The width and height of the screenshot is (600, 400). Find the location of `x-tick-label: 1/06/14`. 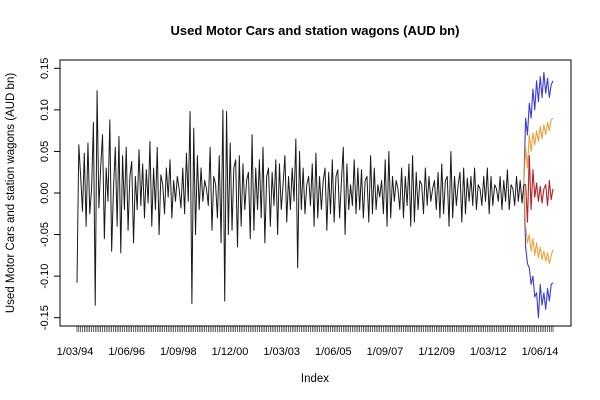

x-tick-label: 1/06/14 is located at coordinates (540, 352).